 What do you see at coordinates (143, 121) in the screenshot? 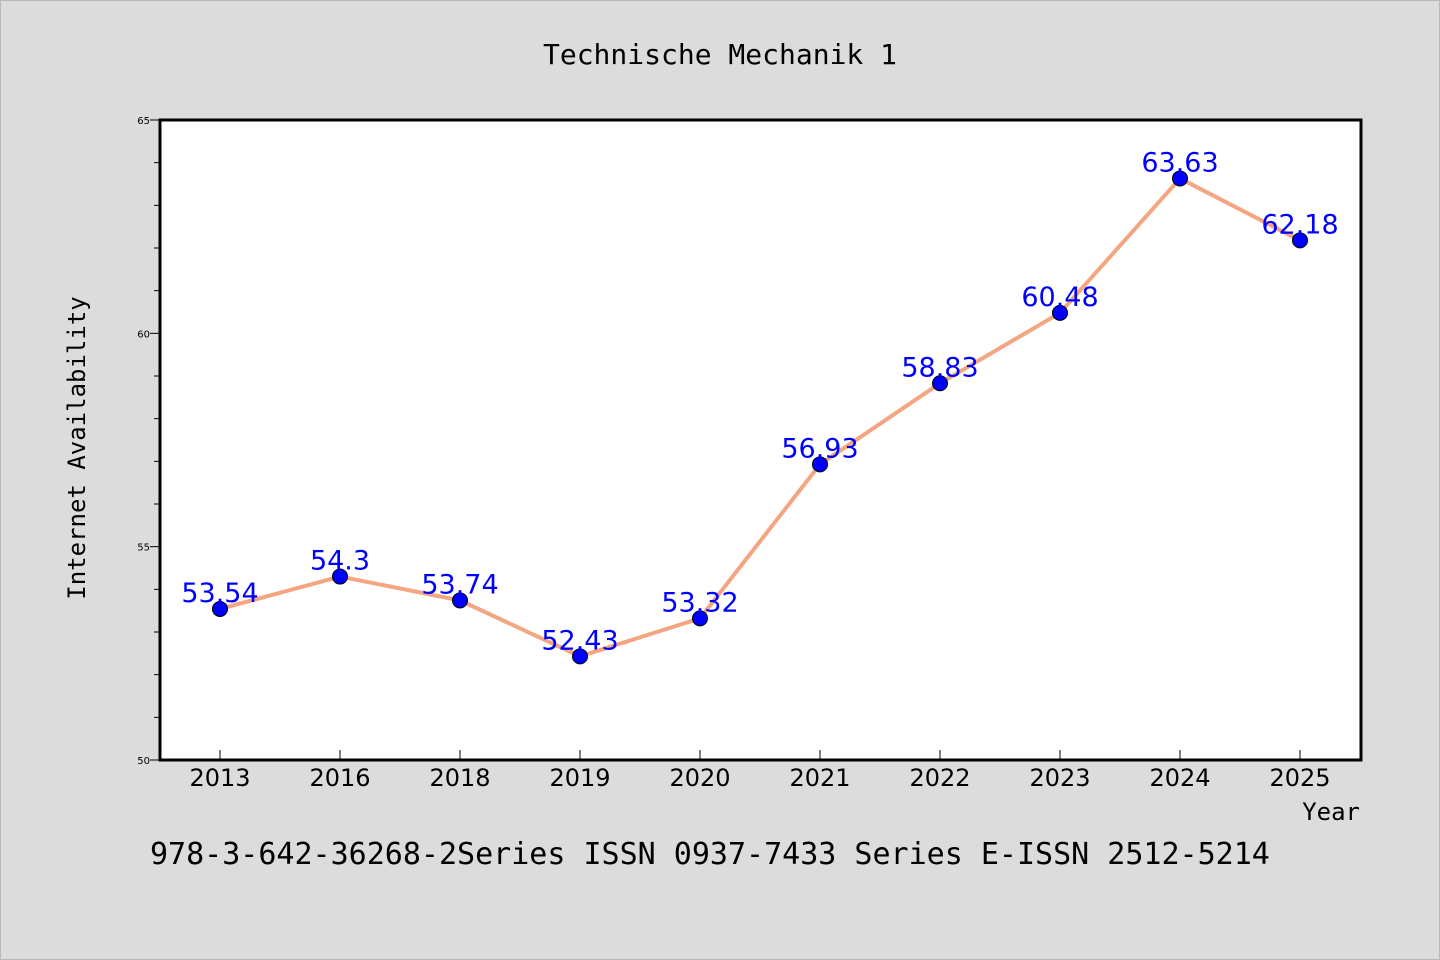
I see `y-tick-label: 65` at bounding box center [143, 121].